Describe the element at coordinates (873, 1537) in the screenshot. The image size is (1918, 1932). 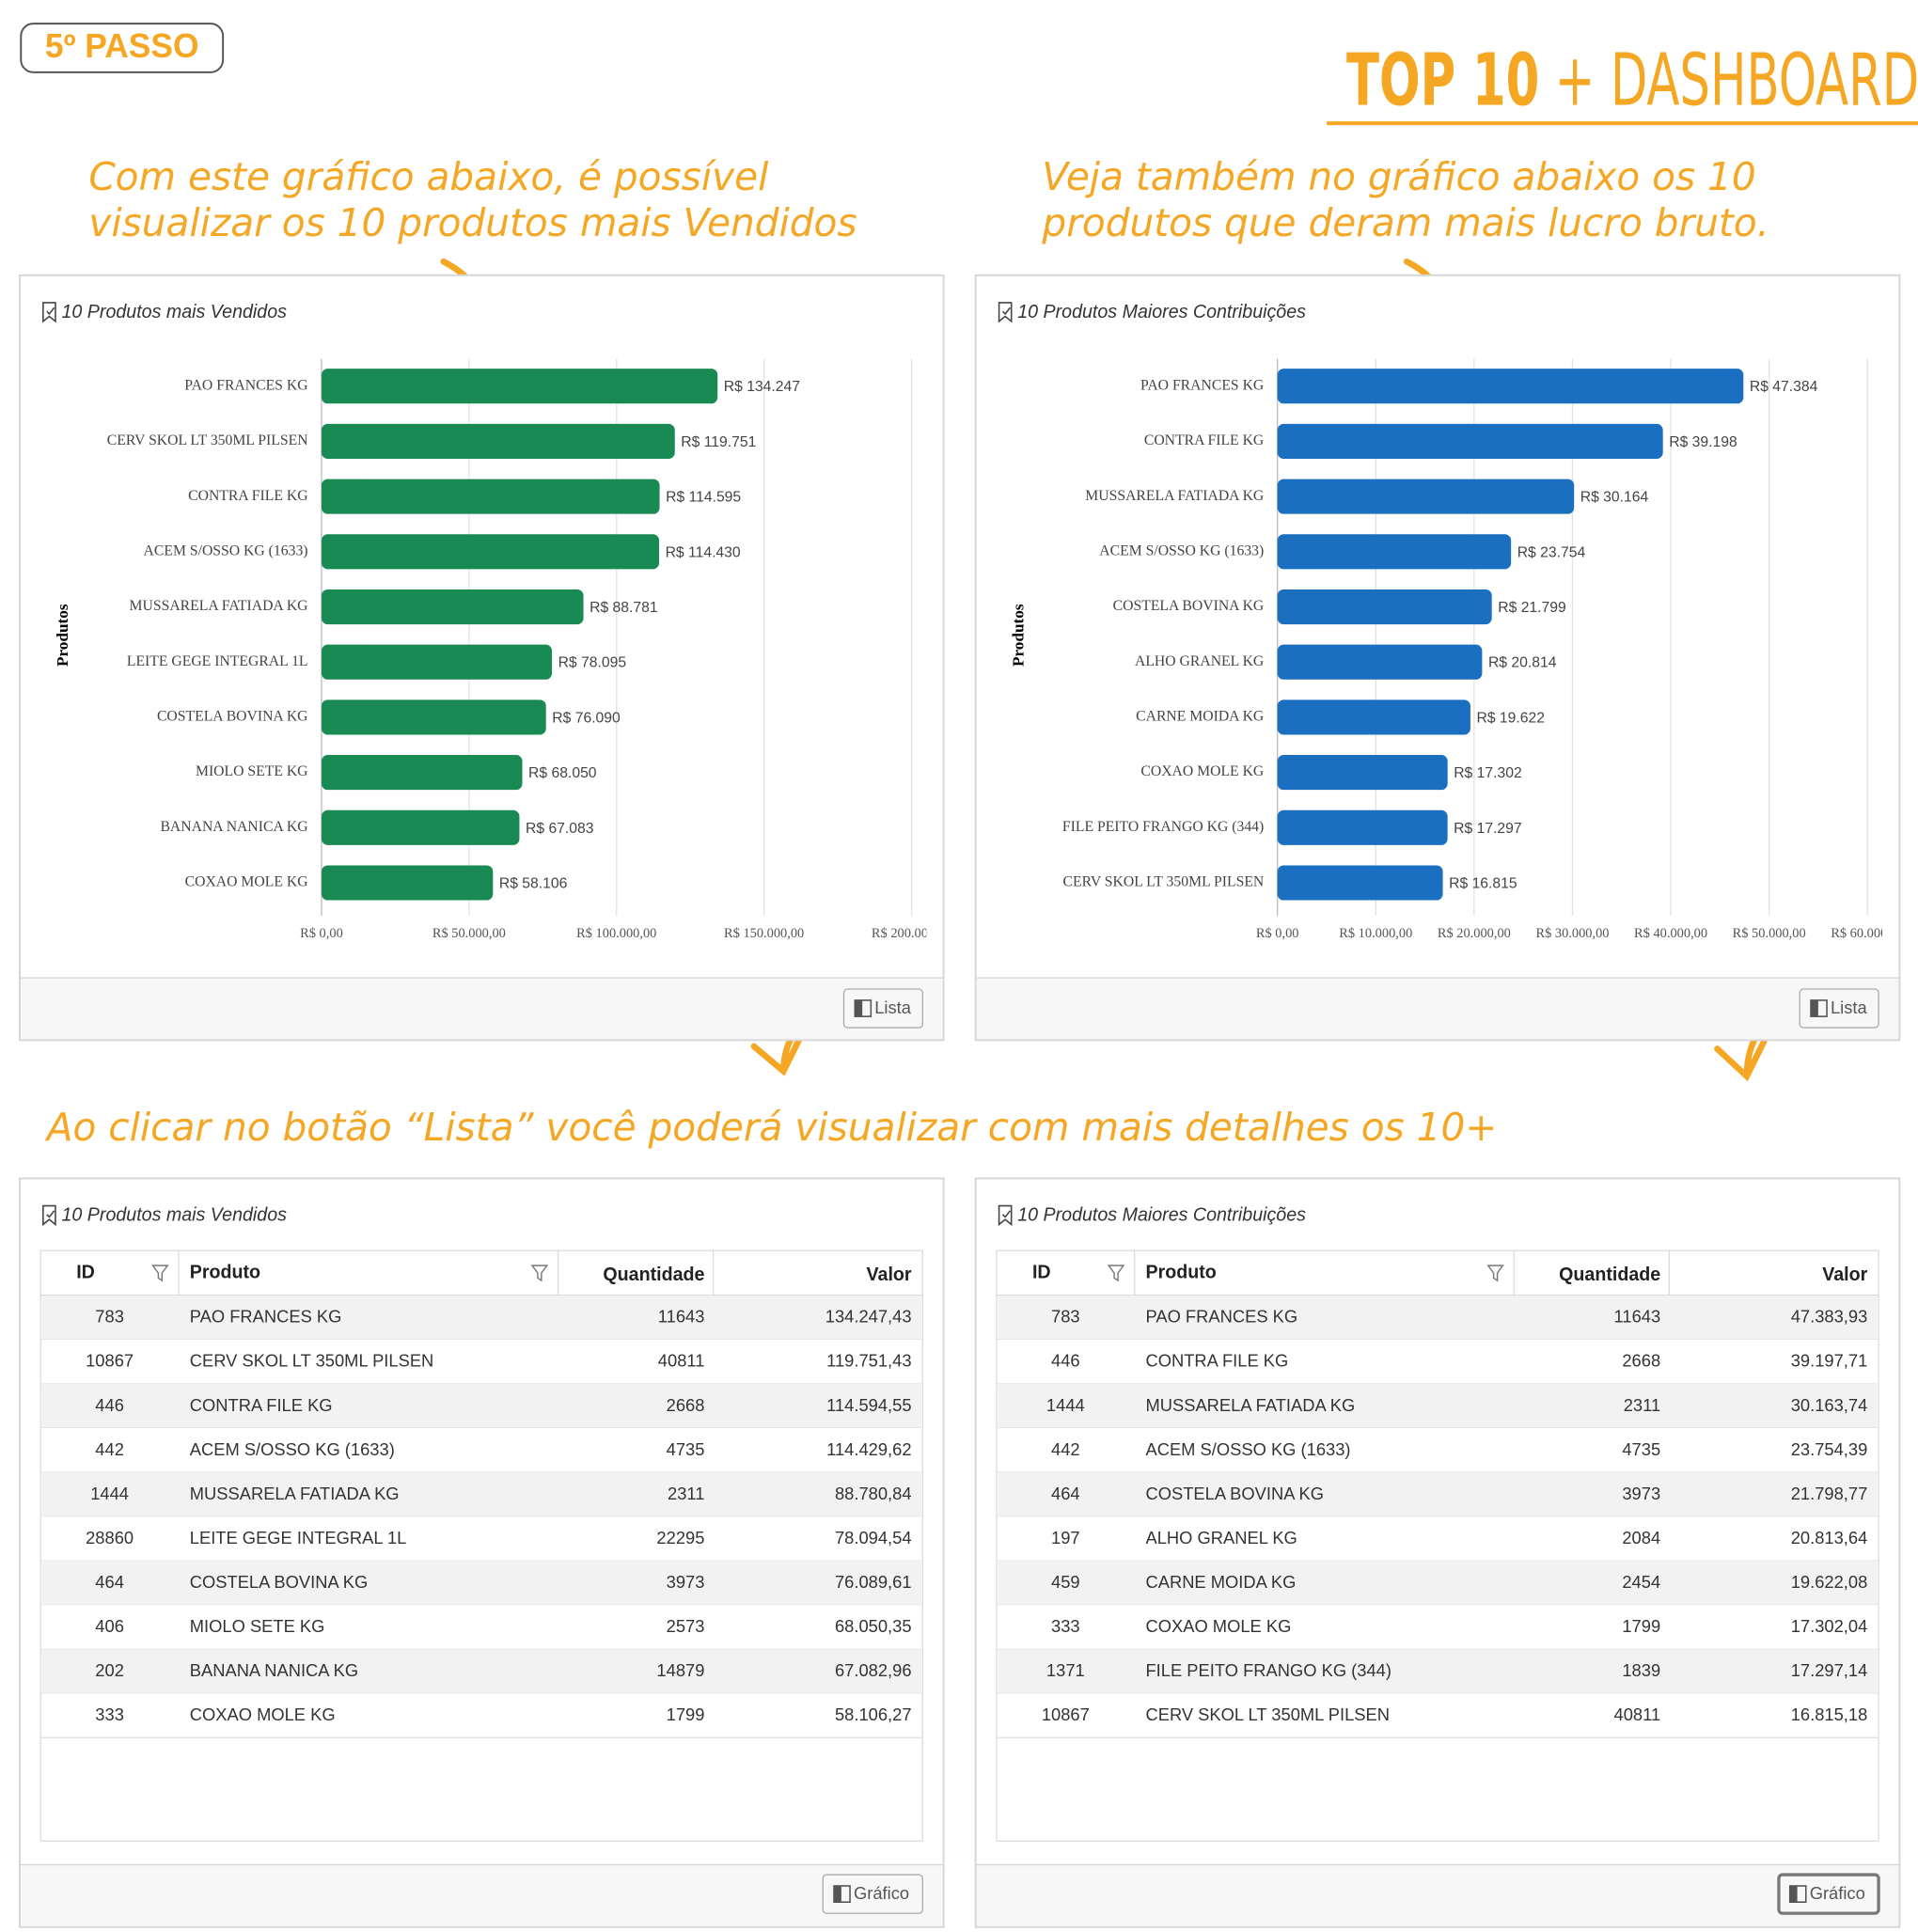
I see `table-cell: 78.094,54` at that location.